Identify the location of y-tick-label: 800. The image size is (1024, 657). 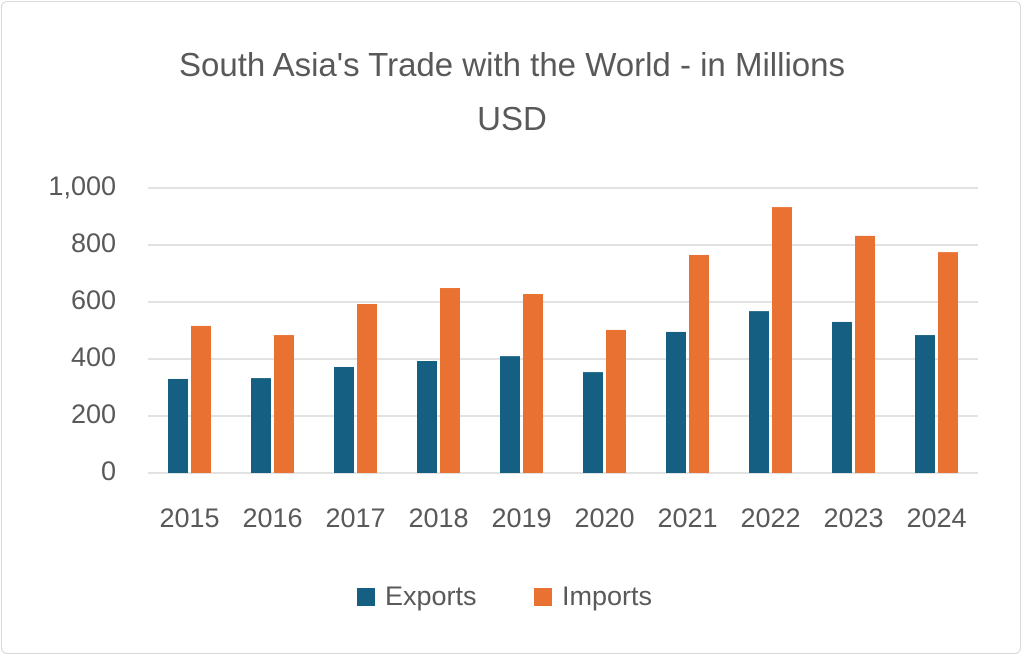
(93, 243).